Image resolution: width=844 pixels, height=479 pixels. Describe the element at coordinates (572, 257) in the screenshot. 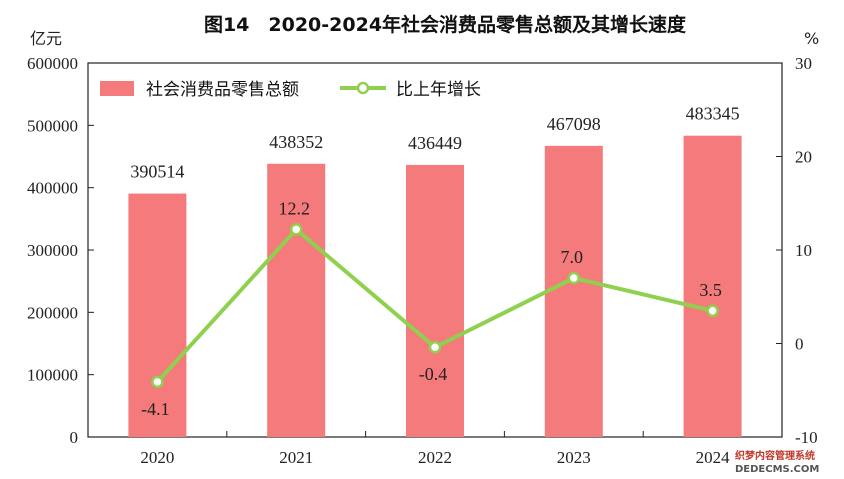

I see `growth-value-label: 7.0` at that location.